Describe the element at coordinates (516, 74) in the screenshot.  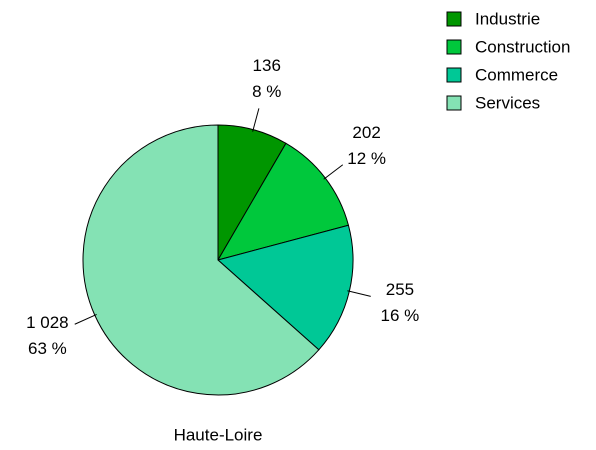
I see `legend-label: Commerce` at that location.